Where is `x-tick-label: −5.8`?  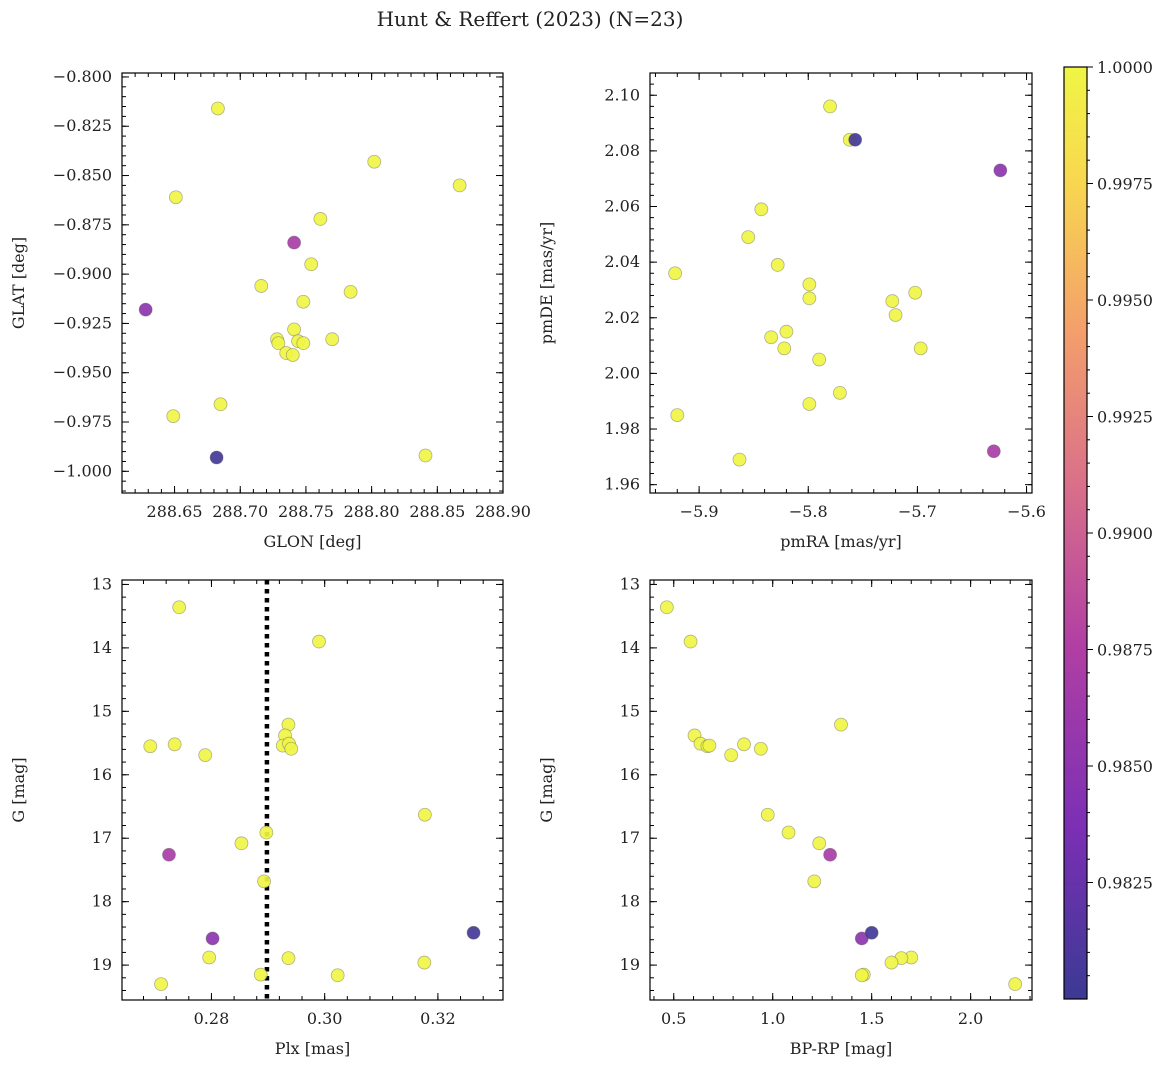 x-tick-label: −5.8 is located at coordinates (808, 511).